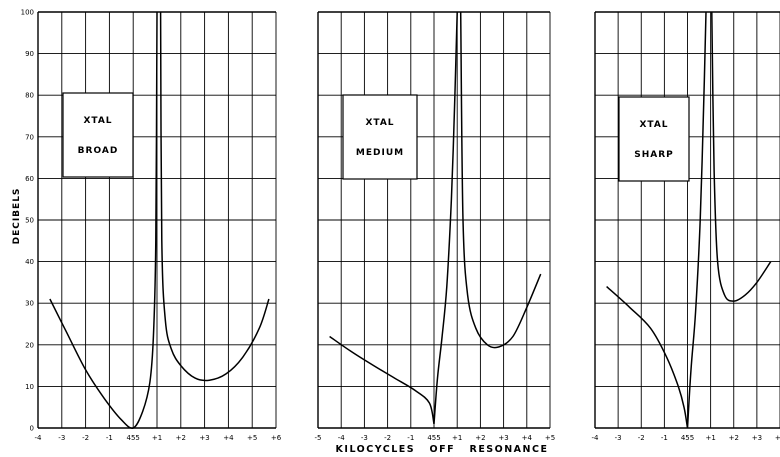 Image resolution: width=780 pixels, height=457 pixels. I want to click on y-axis-label: DECIBELS, so click(17, 216).